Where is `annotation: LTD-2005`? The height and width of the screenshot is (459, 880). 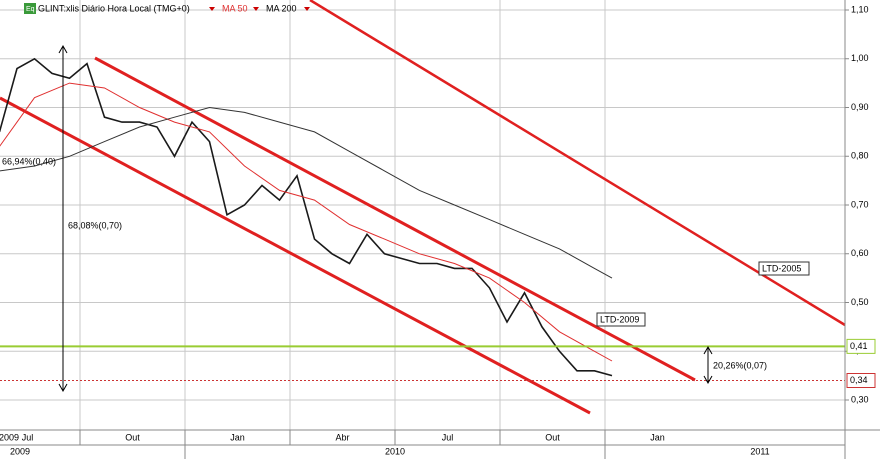
annotation: LTD-2005 is located at coordinates (781, 268).